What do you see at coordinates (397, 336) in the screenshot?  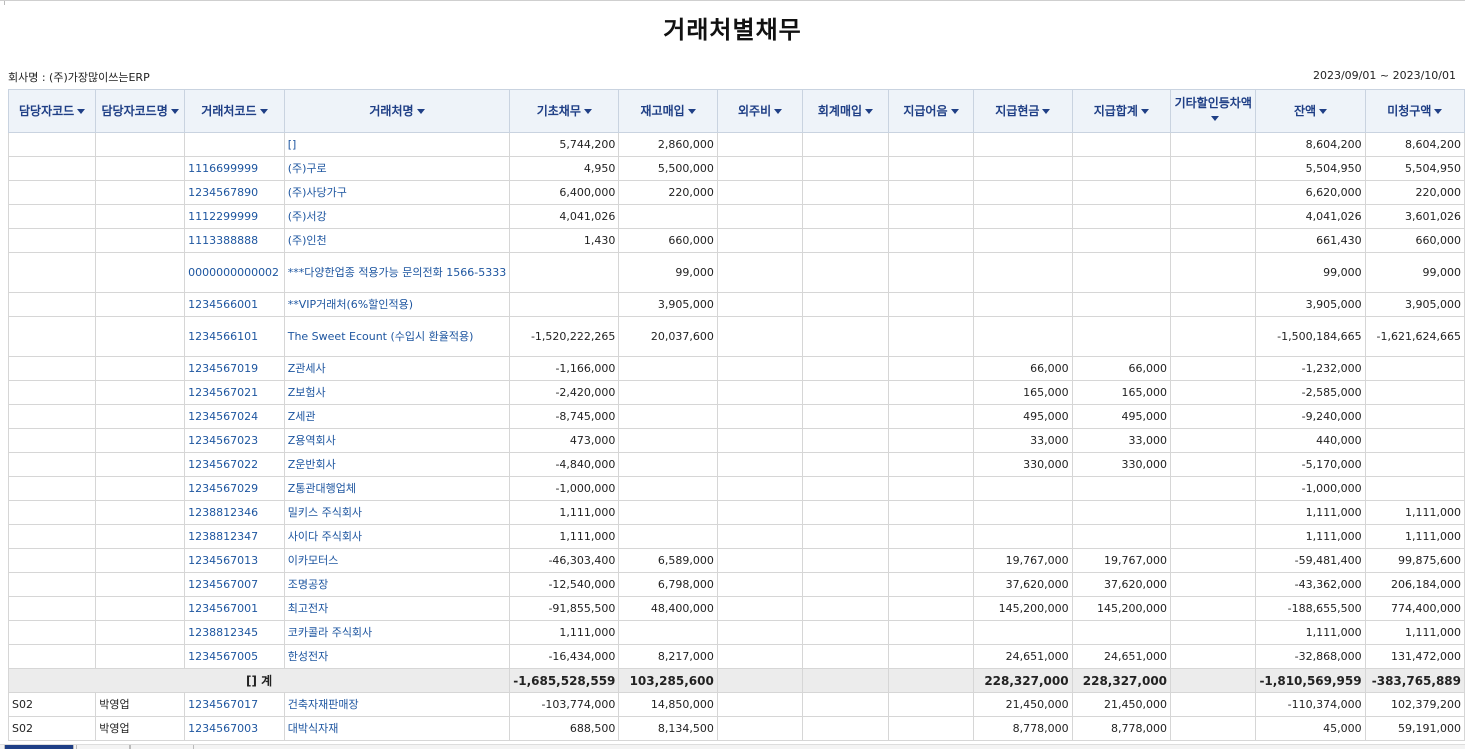 I see `cell-vendor-name: The Sweet Ecount (수입시 환율적용)` at bounding box center [397, 336].